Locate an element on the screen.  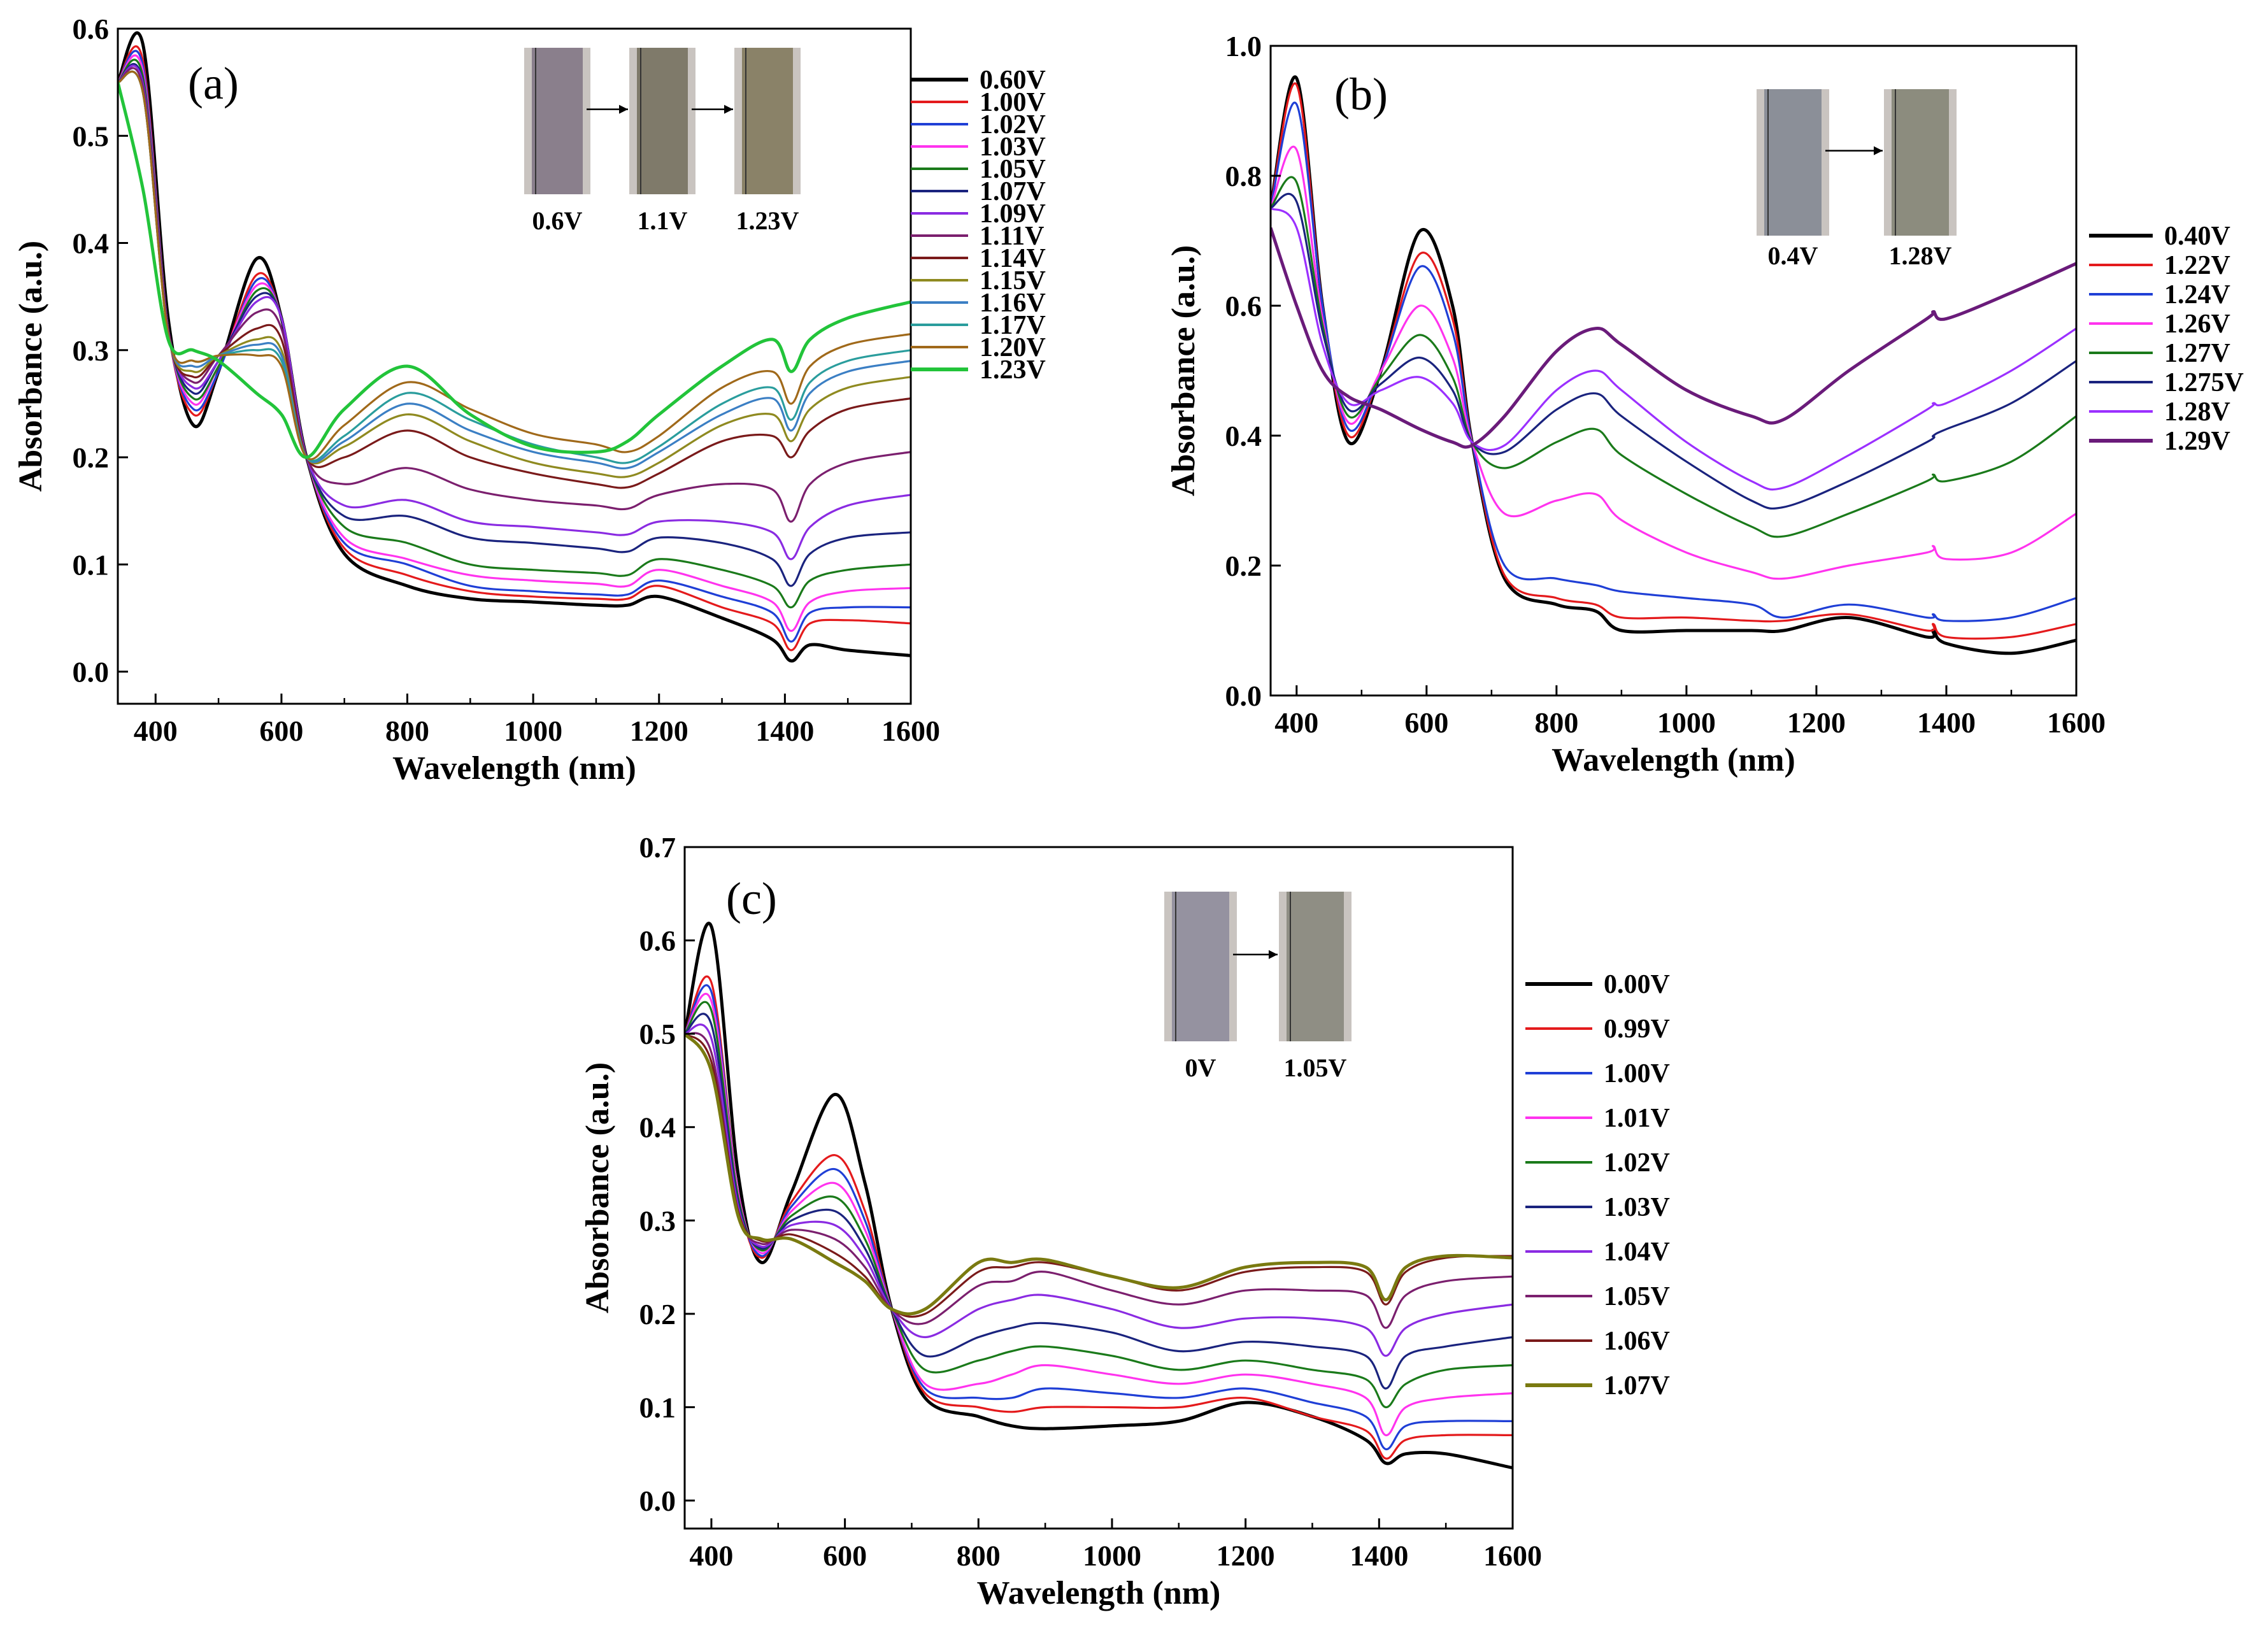
inset-label: 1.05V is located at coordinates (1315, 1067).